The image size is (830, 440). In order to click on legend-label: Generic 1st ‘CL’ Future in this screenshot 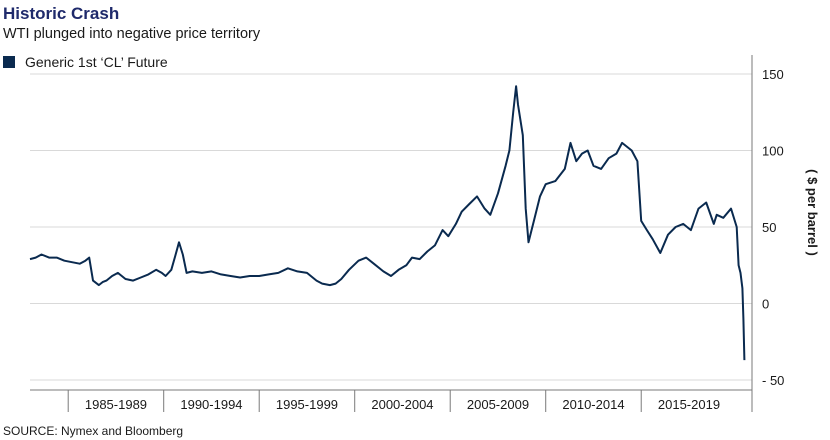, I will do `click(96, 62)`.